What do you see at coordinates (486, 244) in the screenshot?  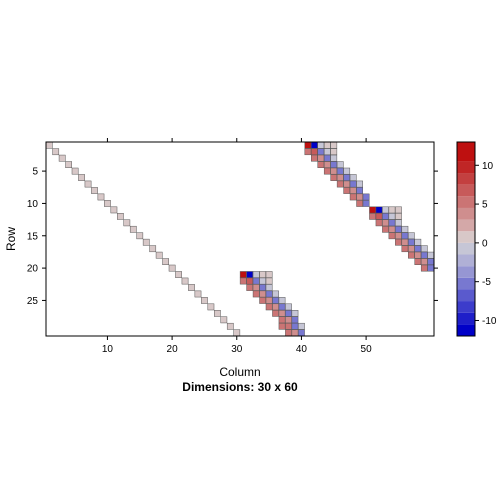 I see `colorbar-ticks: 10 5 0 -5 -10` at bounding box center [486, 244].